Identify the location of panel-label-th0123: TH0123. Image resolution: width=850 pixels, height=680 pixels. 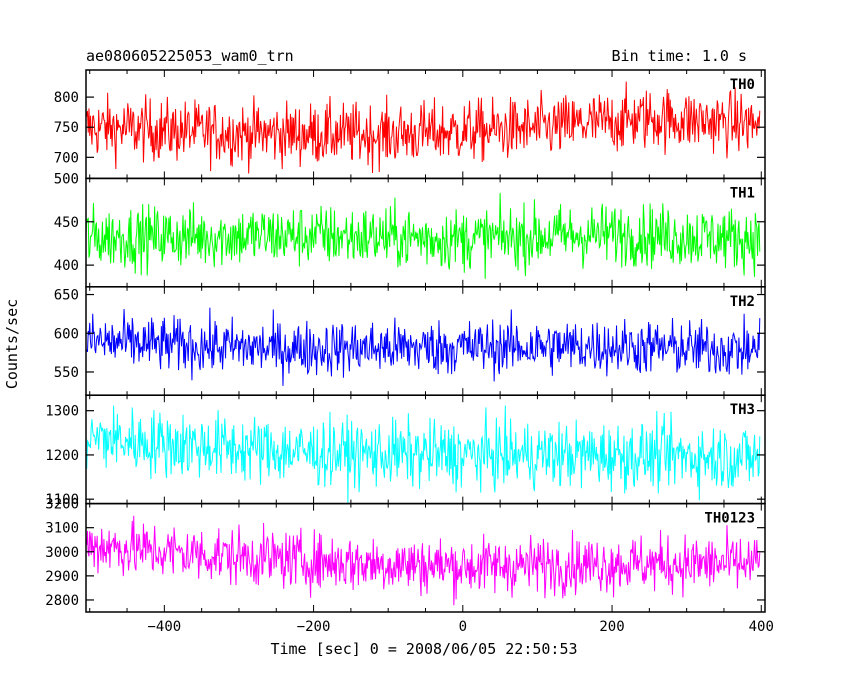
(729, 519).